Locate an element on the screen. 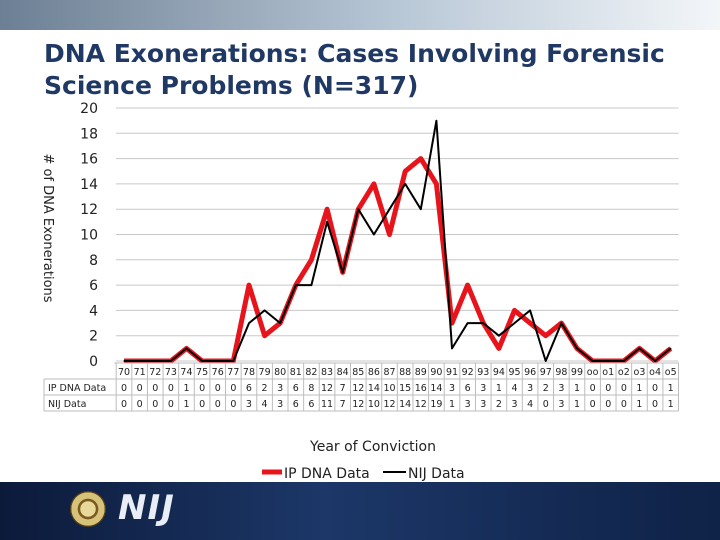 The height and width of the screenshot is (540, 720). footer-bar is located at coordinates (360, 511).